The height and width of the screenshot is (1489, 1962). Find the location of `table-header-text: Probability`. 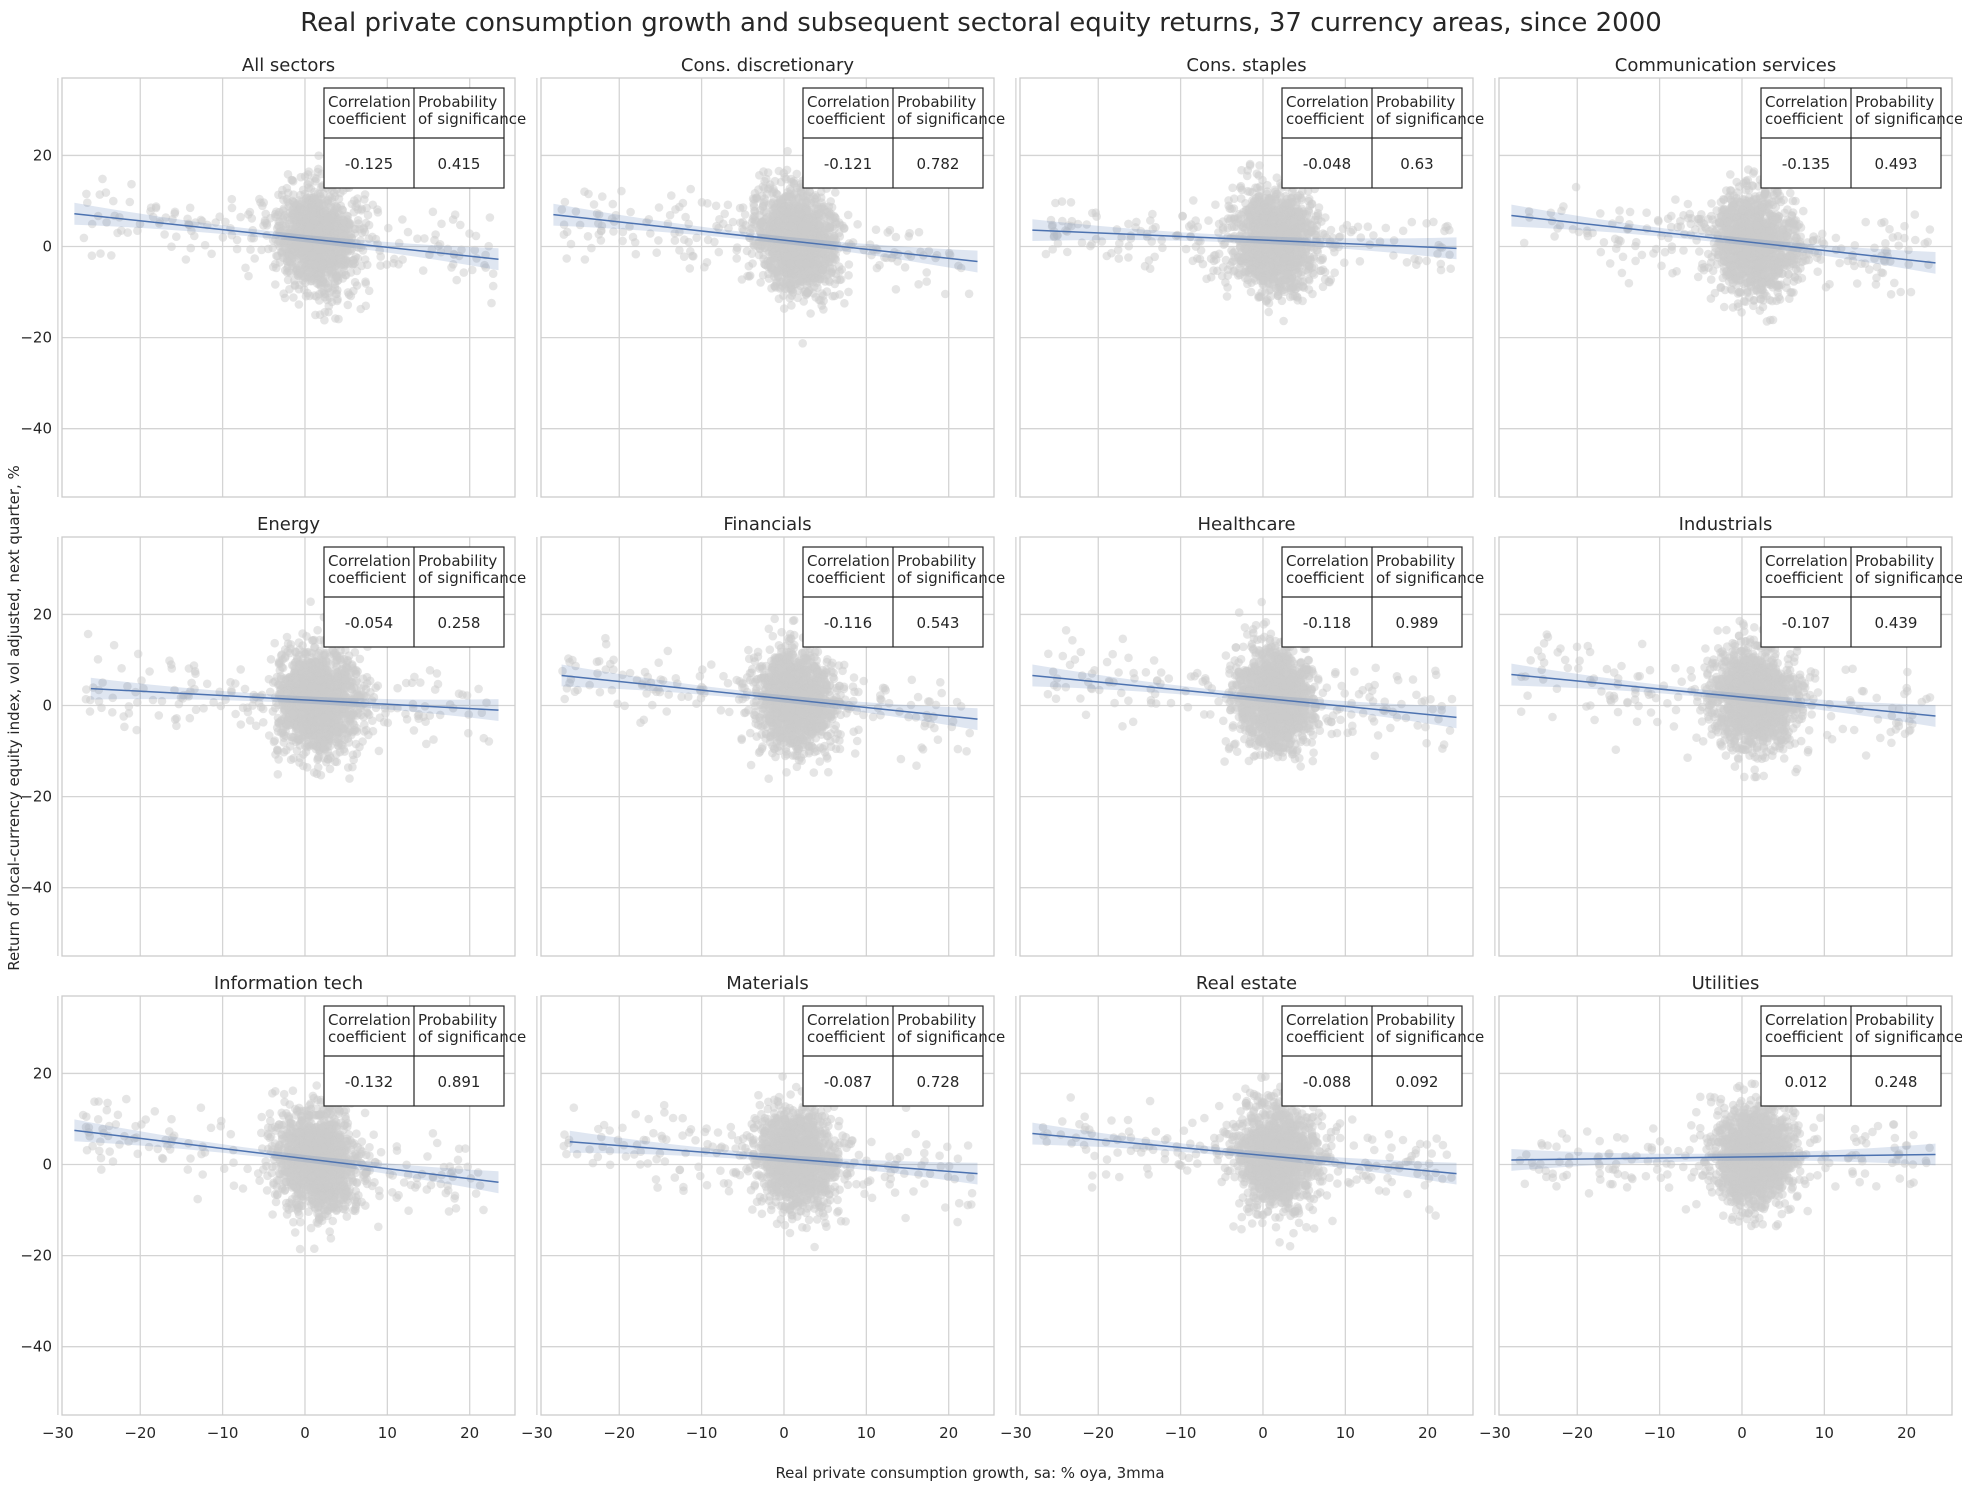

table-header-text: Probability is located at coordinates (457, 102).